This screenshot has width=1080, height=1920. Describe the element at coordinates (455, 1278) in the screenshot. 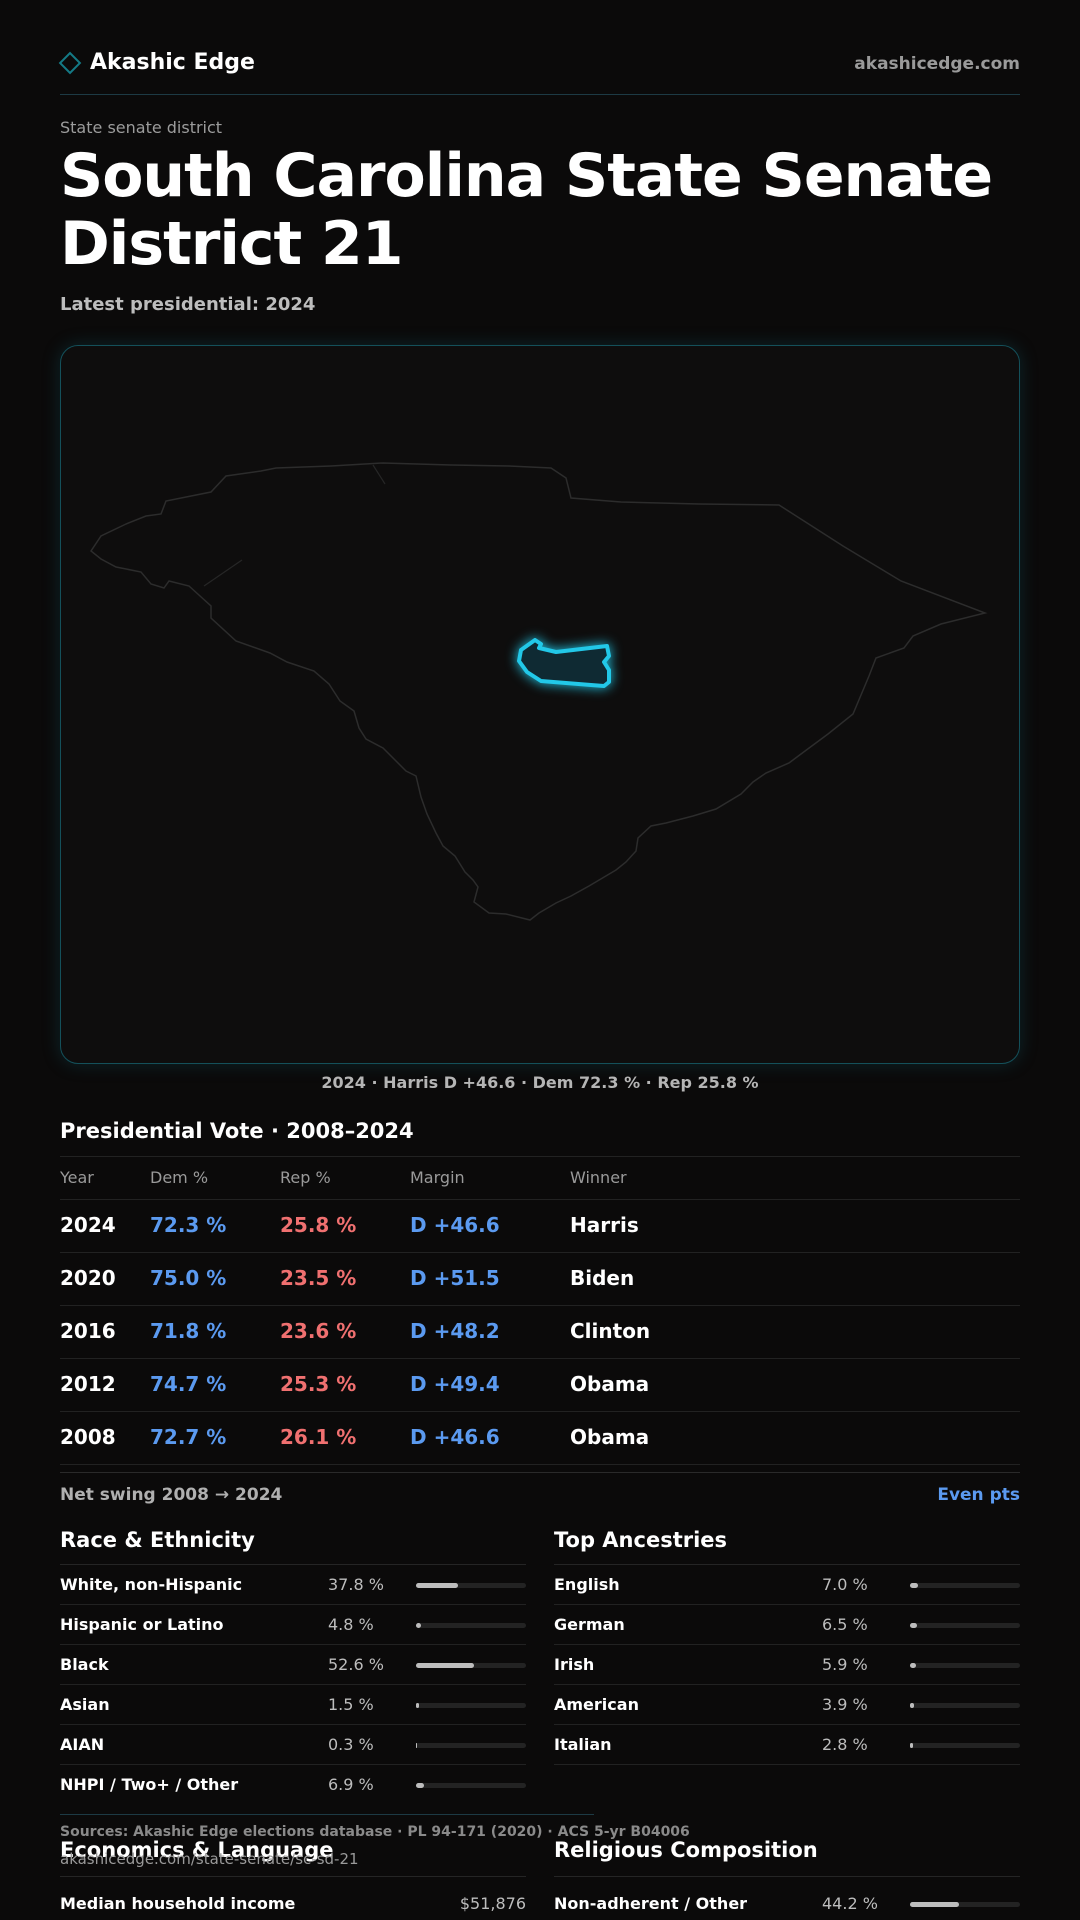

I see `margin-cell: D +51.5` at that location.